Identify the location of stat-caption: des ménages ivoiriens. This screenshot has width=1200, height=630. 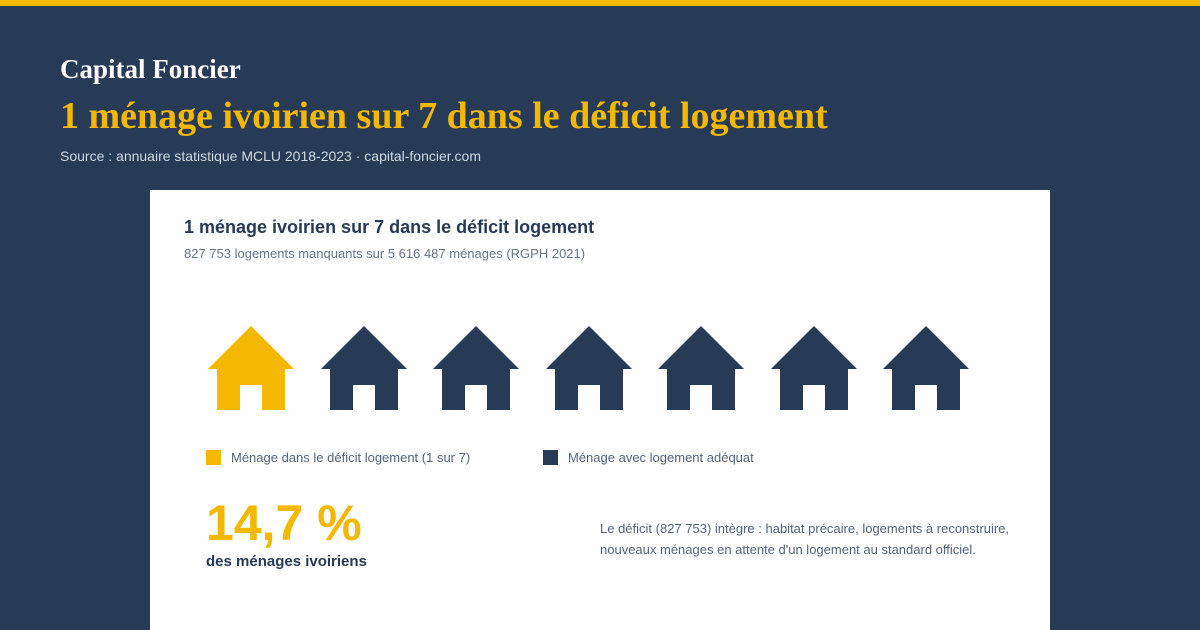
(286, 561).